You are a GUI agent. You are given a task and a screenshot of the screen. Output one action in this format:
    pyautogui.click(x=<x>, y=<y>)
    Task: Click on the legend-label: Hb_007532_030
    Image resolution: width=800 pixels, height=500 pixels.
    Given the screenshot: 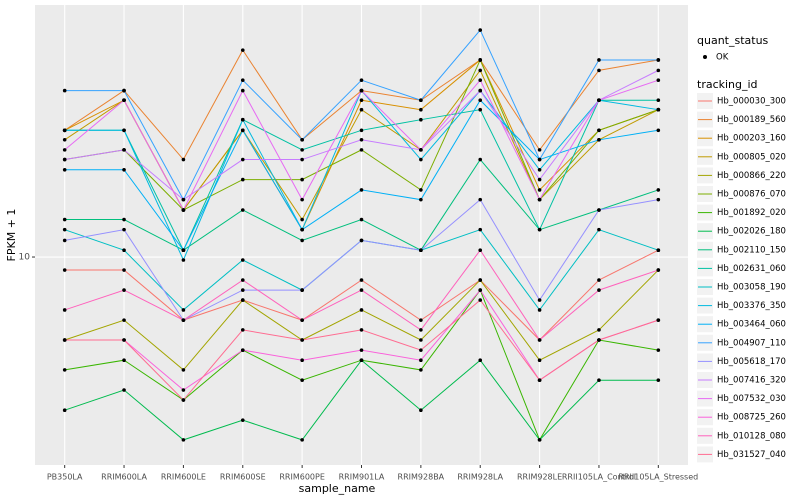 What is the action you would take?
    pyautogui.click(x=751, y=399)
    